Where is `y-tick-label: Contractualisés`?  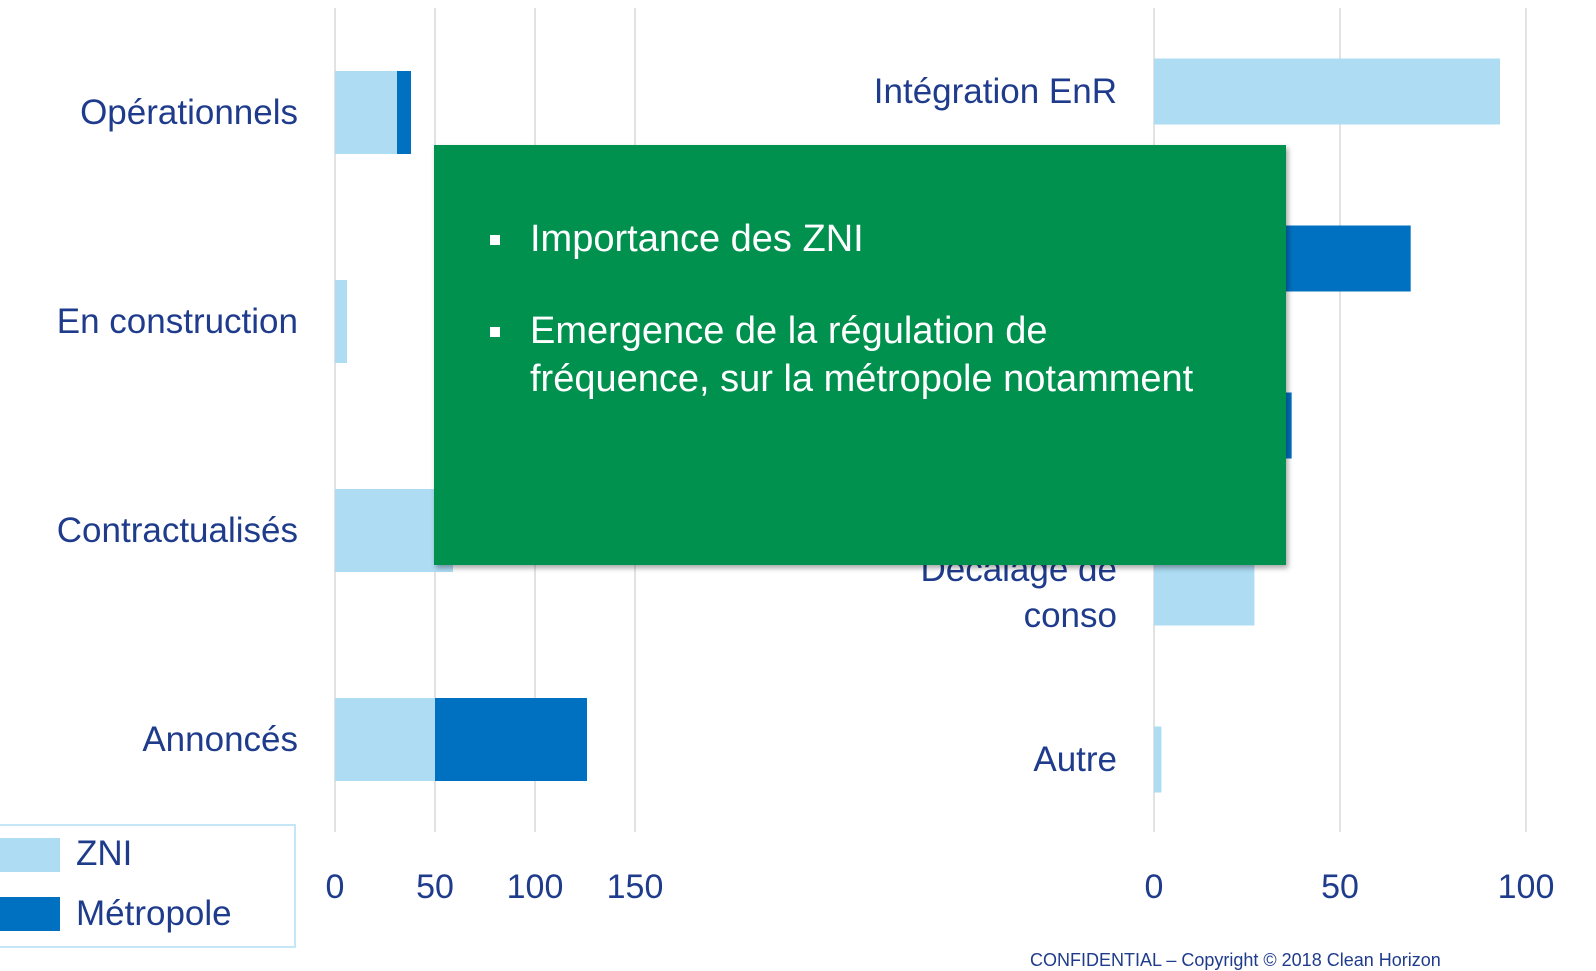
y-tick-label: Contractualisés is located at coordinates (177, 530).